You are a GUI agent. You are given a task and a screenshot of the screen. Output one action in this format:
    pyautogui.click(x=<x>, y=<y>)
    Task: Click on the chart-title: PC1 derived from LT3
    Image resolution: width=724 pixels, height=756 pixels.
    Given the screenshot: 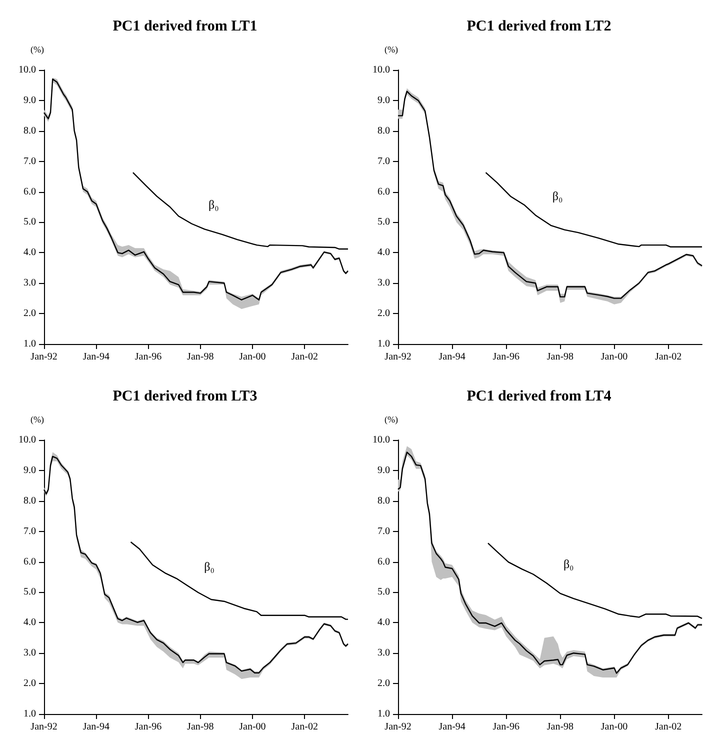 What is the action you would take?
    pyautogui.click(x=185, y=396)
    